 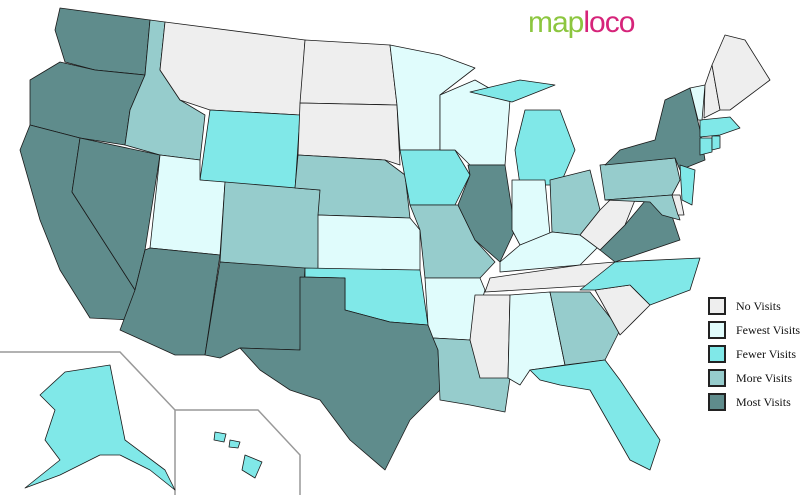 What do you see at coordinates (170, 301) in the screenshot?
I see `state-az` at bounding box center [170, 301].